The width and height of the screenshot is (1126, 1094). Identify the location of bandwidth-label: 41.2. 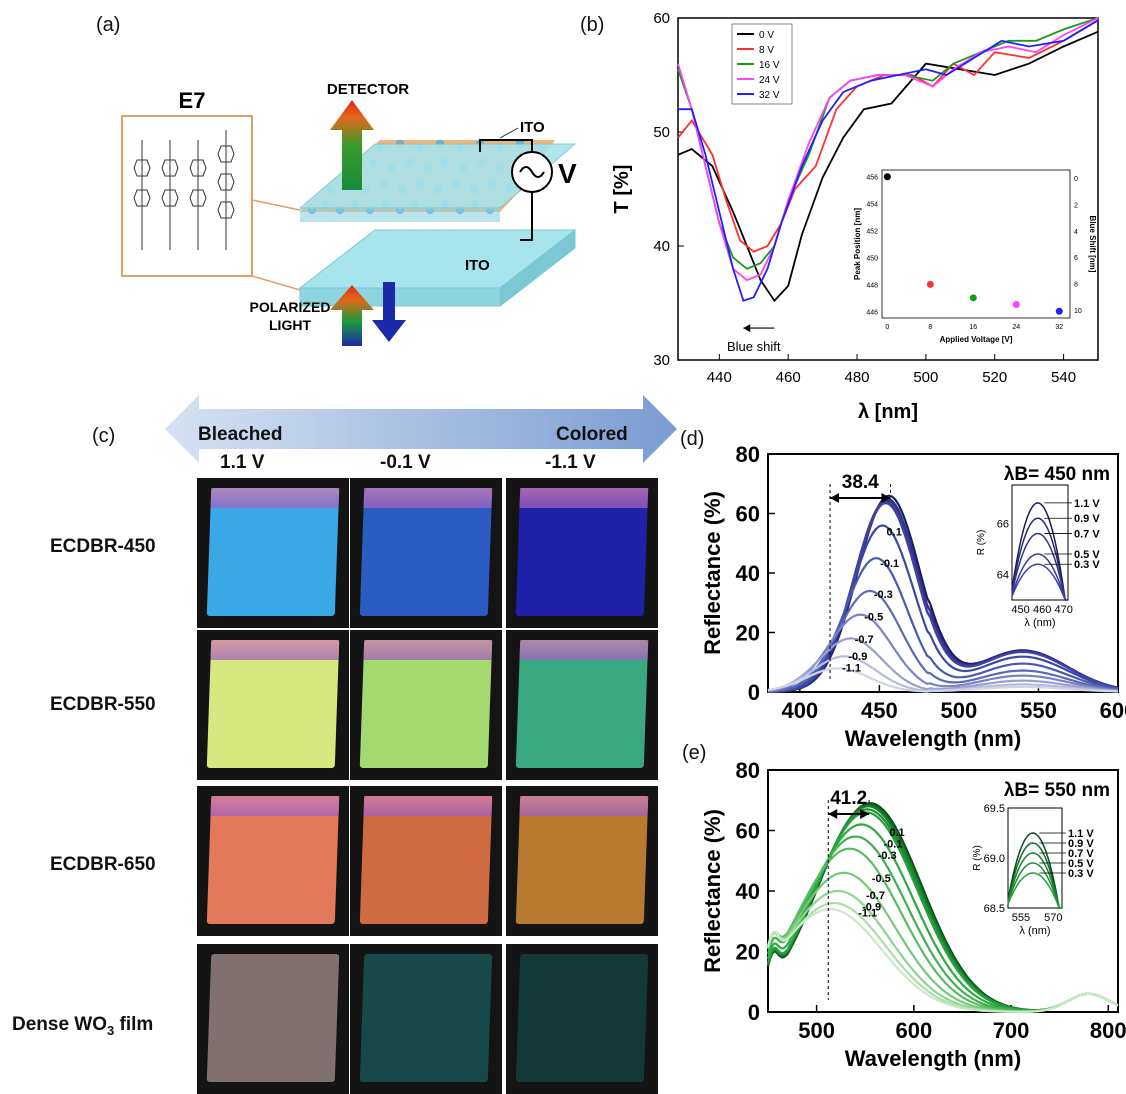
(848, 798).